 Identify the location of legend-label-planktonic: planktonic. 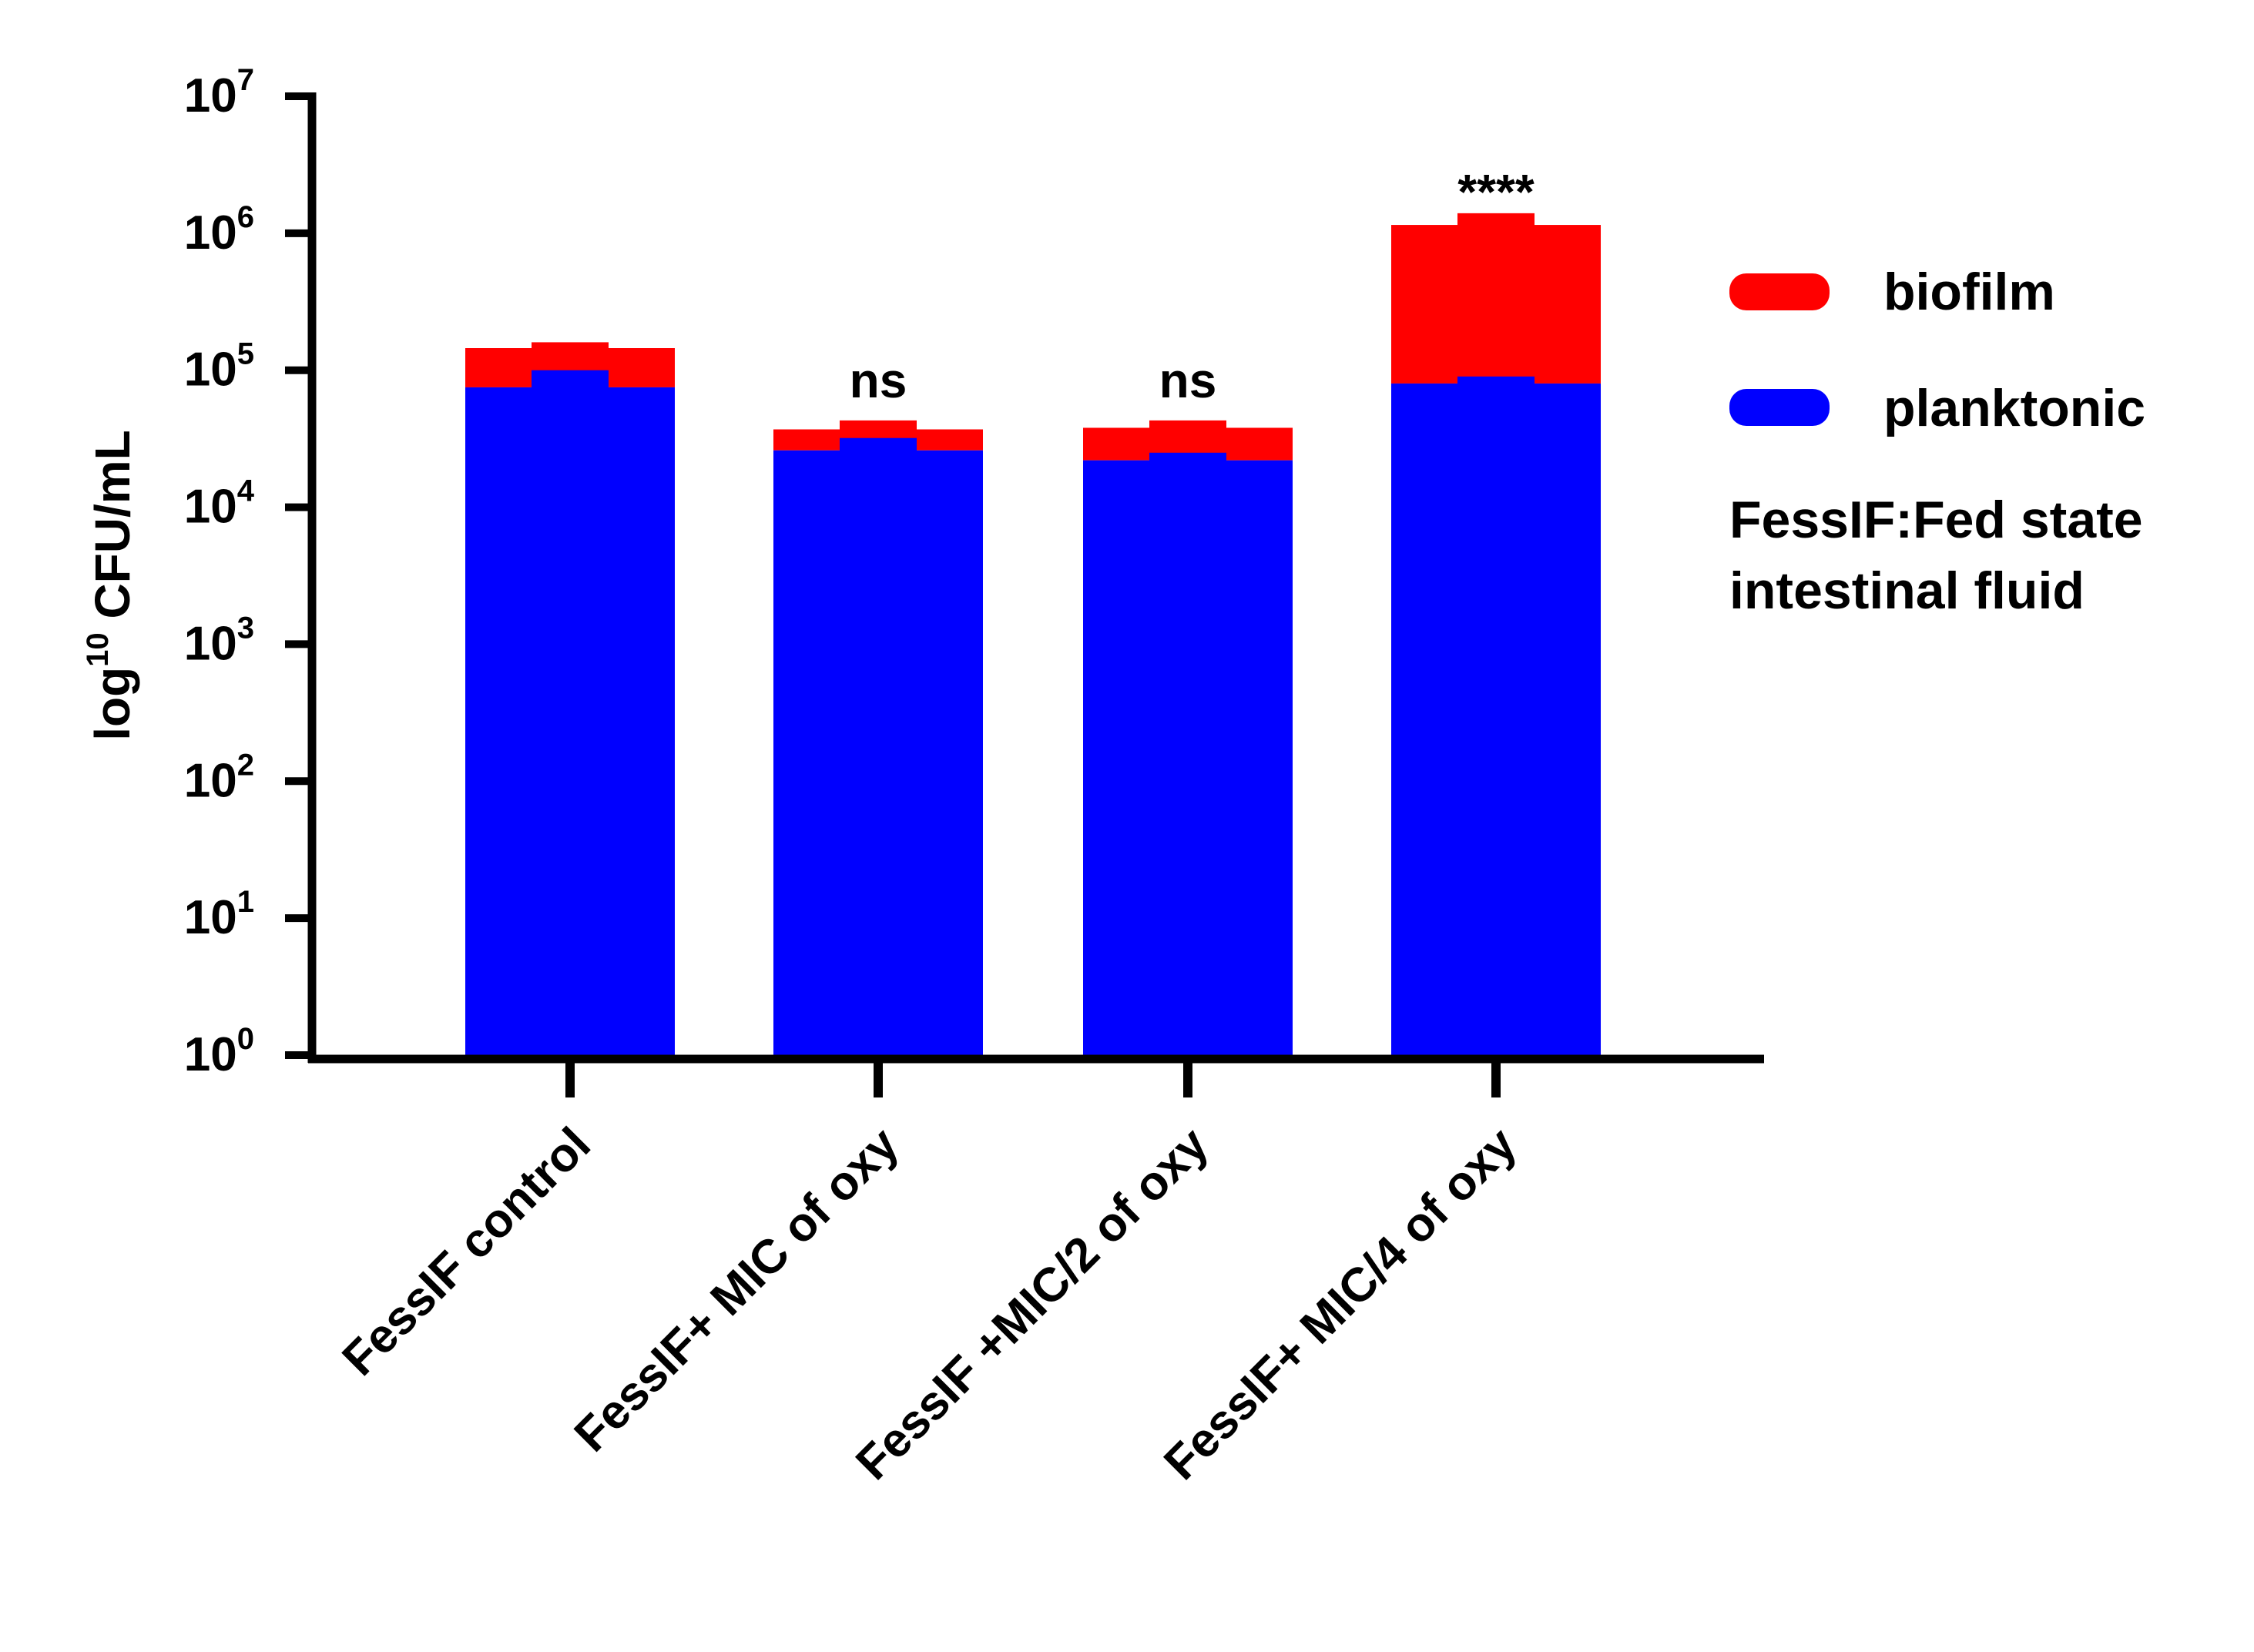
(2014, 408).